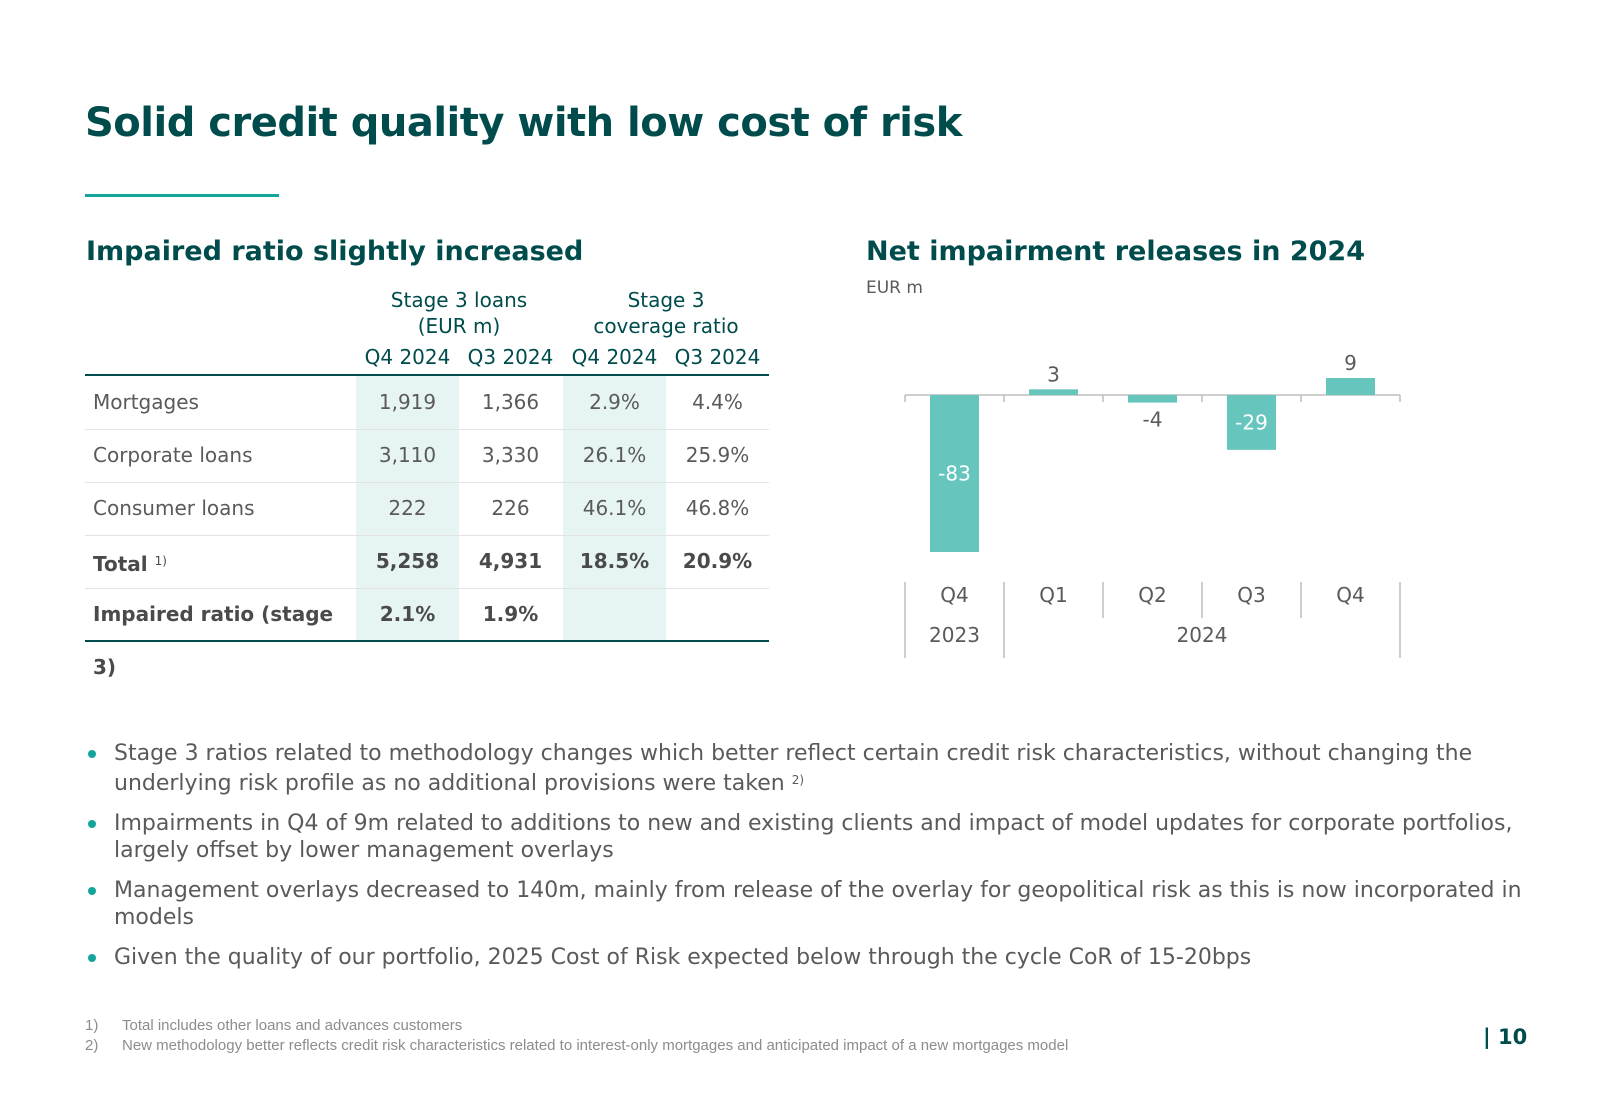  I want to click on stage3-loans-header-line2: (EUR m), so click(459, 326).